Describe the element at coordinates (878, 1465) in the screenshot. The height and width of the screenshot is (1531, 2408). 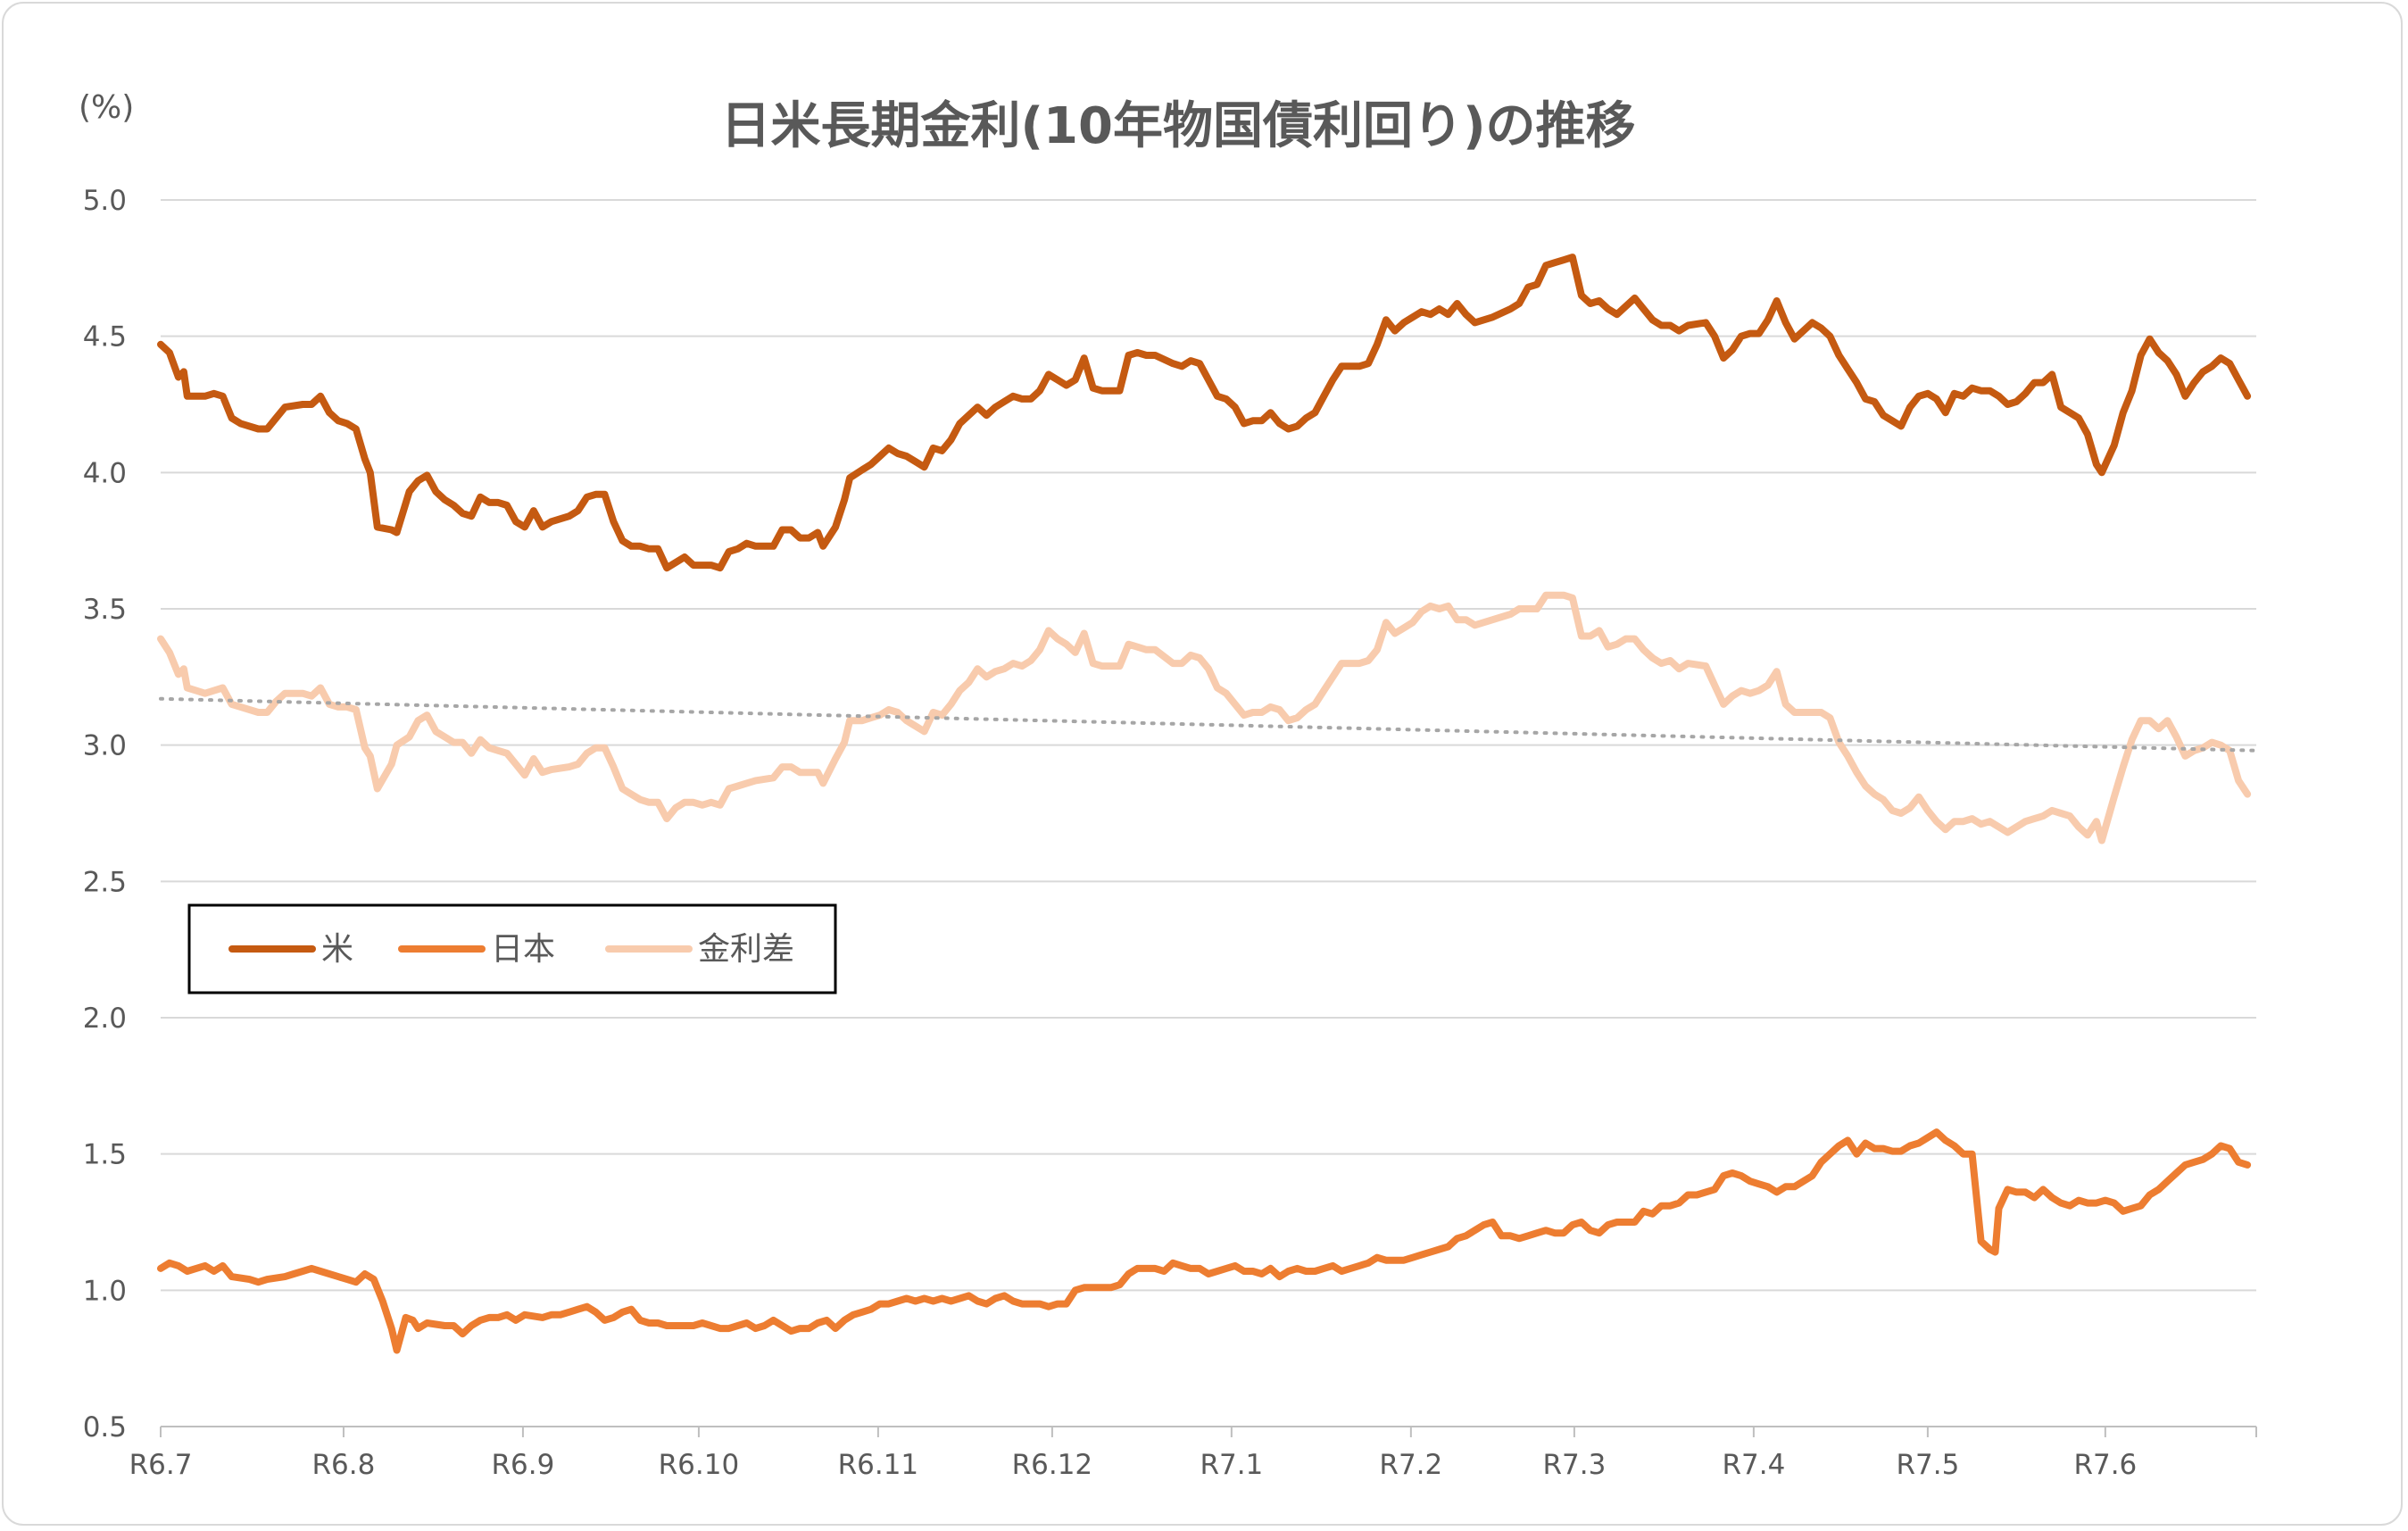
I see `x-tick-label: R6.11` at that location.